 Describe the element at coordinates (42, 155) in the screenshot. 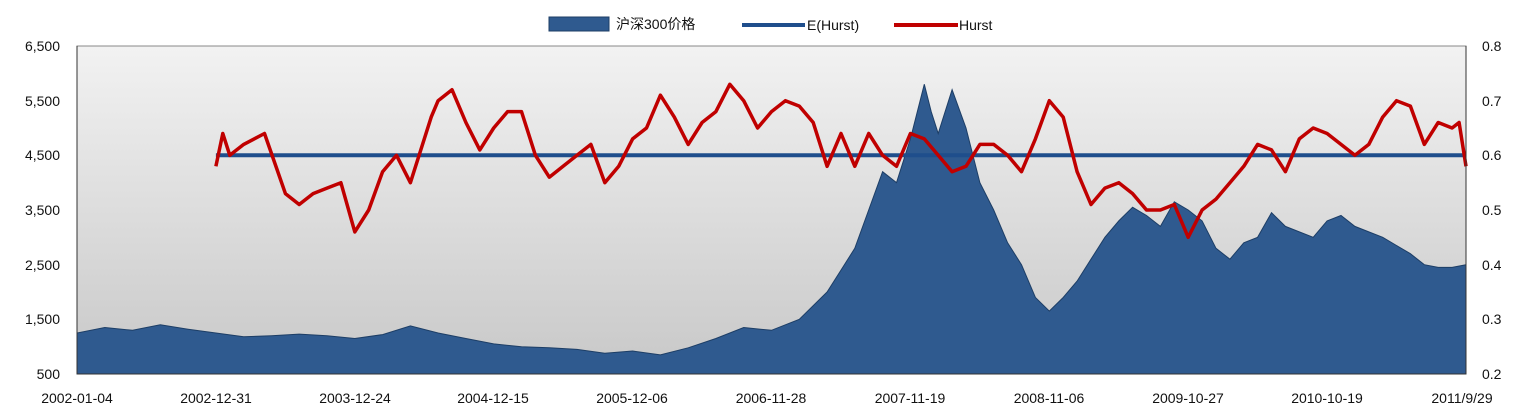

I see `y-left-tick: 4,500` at that location.